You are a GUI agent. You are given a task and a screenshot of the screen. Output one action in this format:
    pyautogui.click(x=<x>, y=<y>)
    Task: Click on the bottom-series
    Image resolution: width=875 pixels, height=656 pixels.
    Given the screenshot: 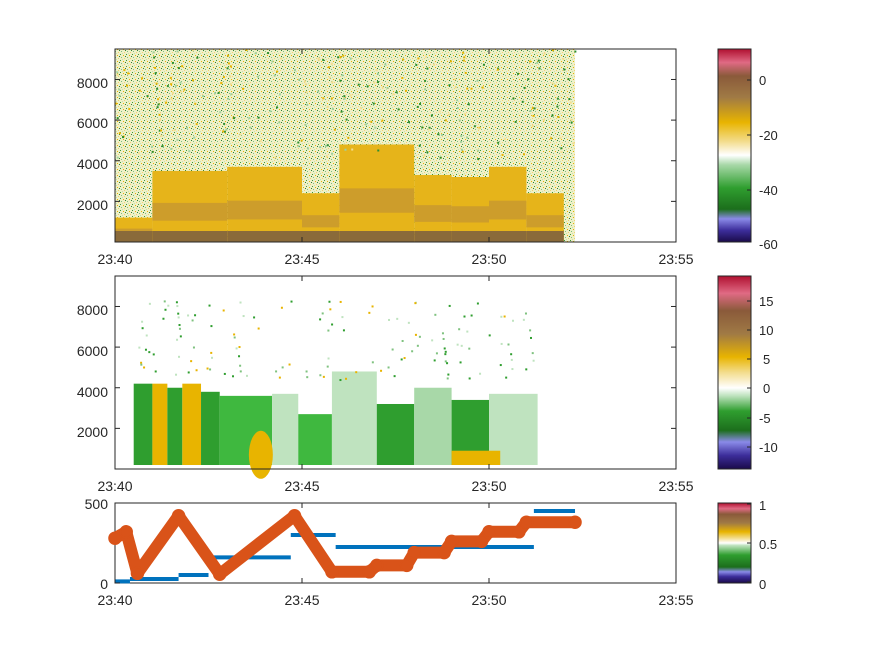 What is the action you would take?
    pyautogui.click(x=345, y=546)
    